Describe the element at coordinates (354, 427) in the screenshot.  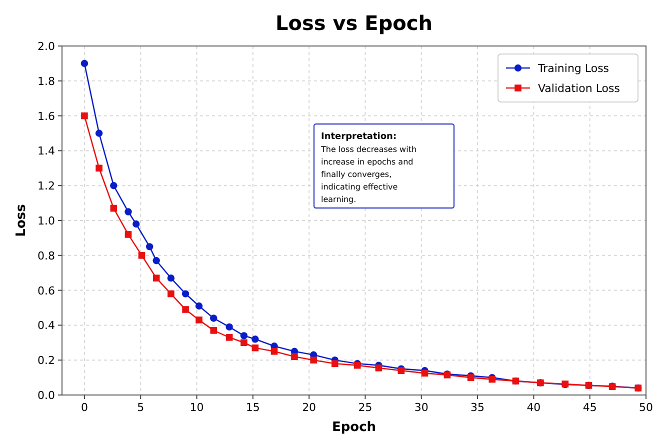
I see `x-axis-title: Epoch` at that location.